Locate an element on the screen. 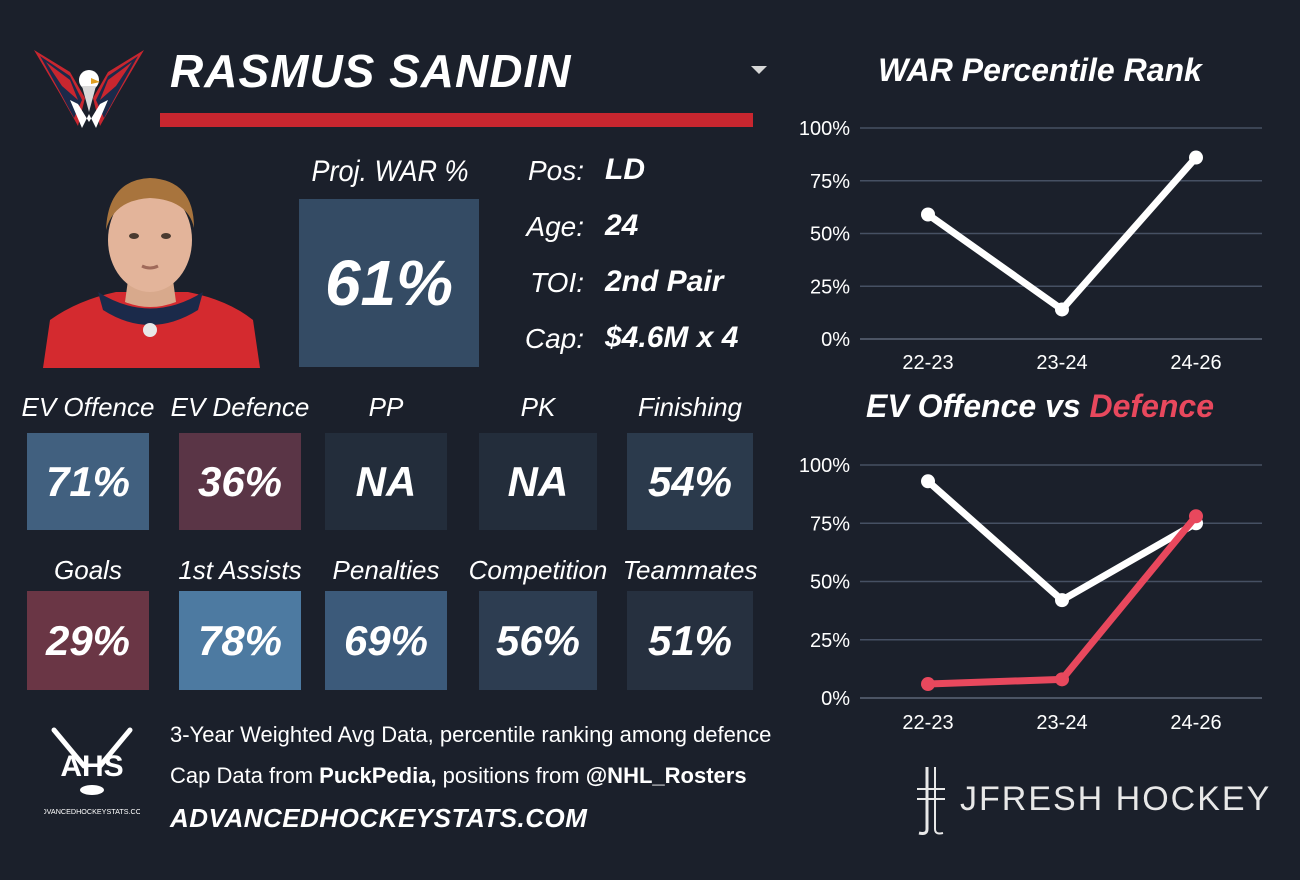 The width and height of the screenshot is (1300, 880). jfresh-logo-icon is located at coordinates (931, 801).